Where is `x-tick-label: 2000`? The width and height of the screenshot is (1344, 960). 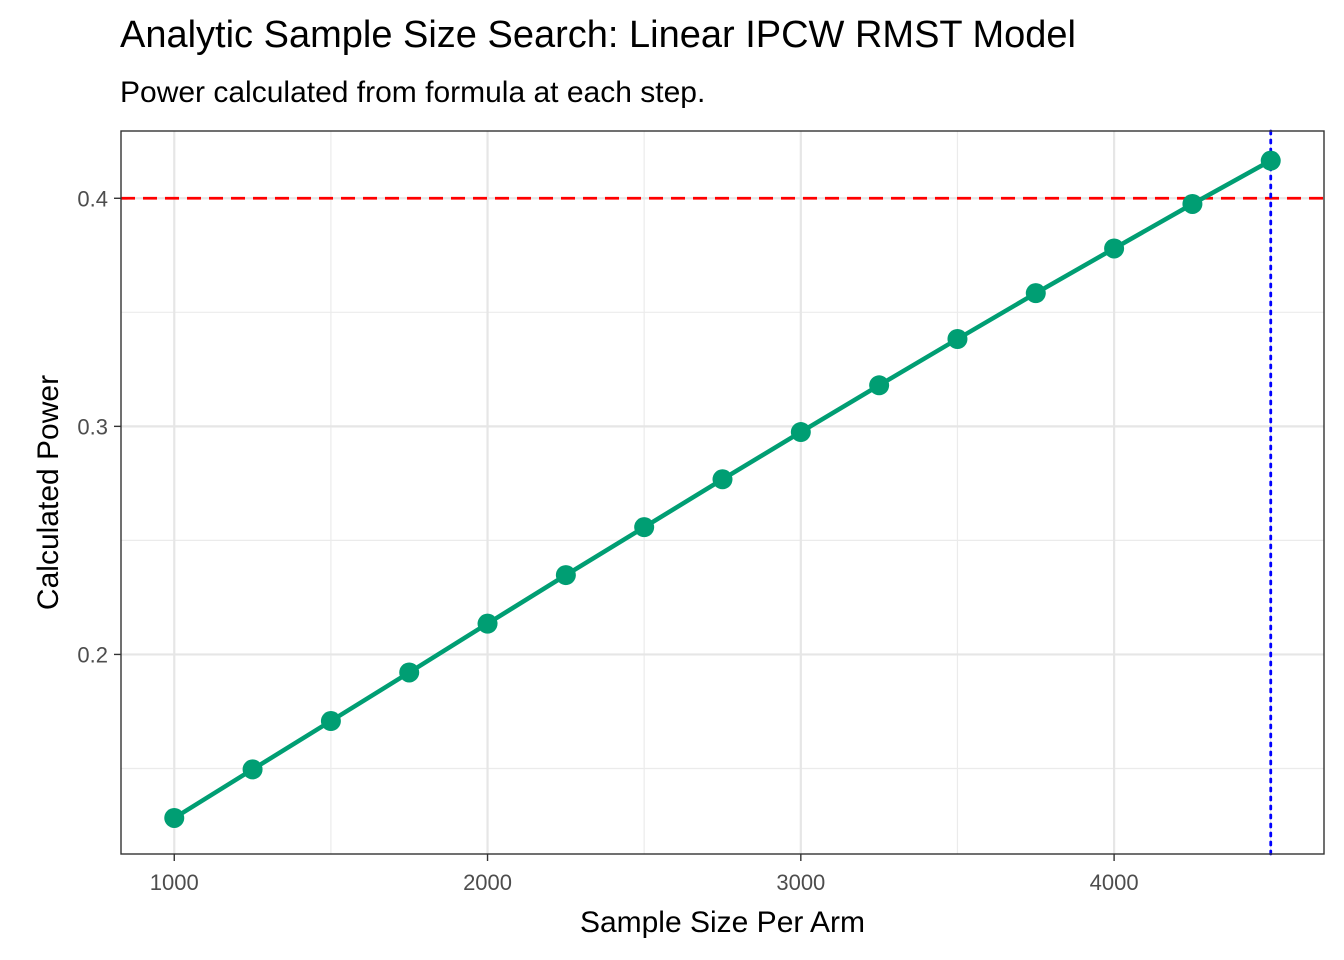
x-tick-label: 2000 is located at coordinates (487, 882).